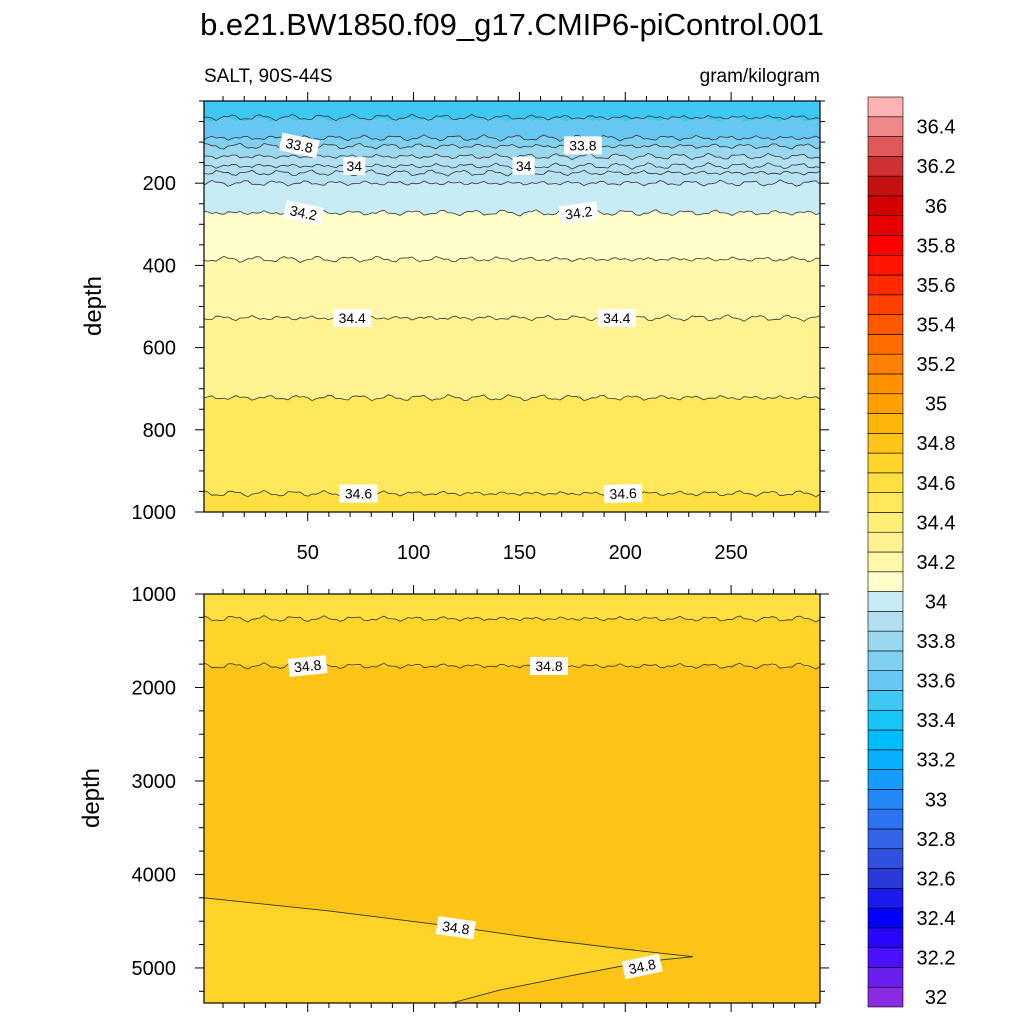  I want to click on variable-label: SALT, 90S-44S, so click(268, 76).